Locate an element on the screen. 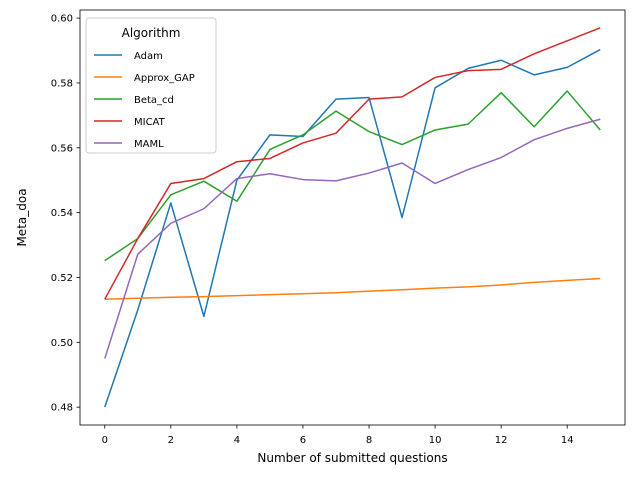 The height and width of the screenshot is (484, 640). legend-entry-maml: MAML is located at coordinates (129, 144).